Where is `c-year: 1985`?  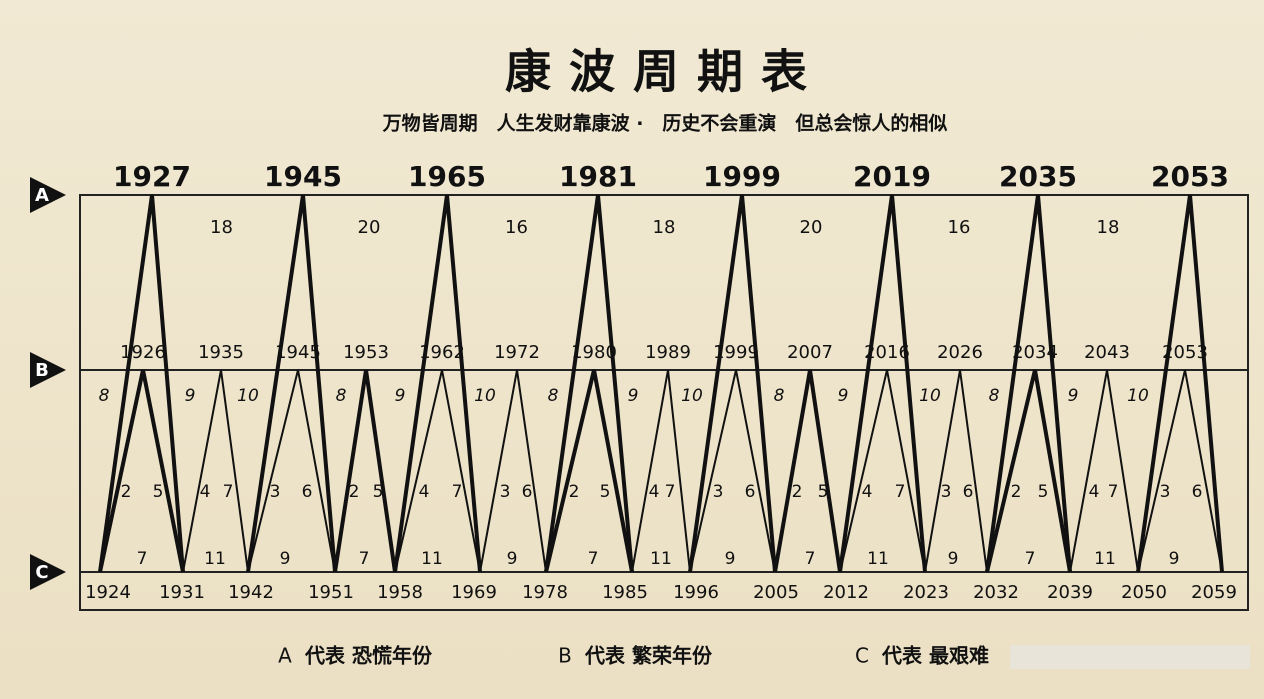
c-year: 1985 is located at coordinates (625, 592).